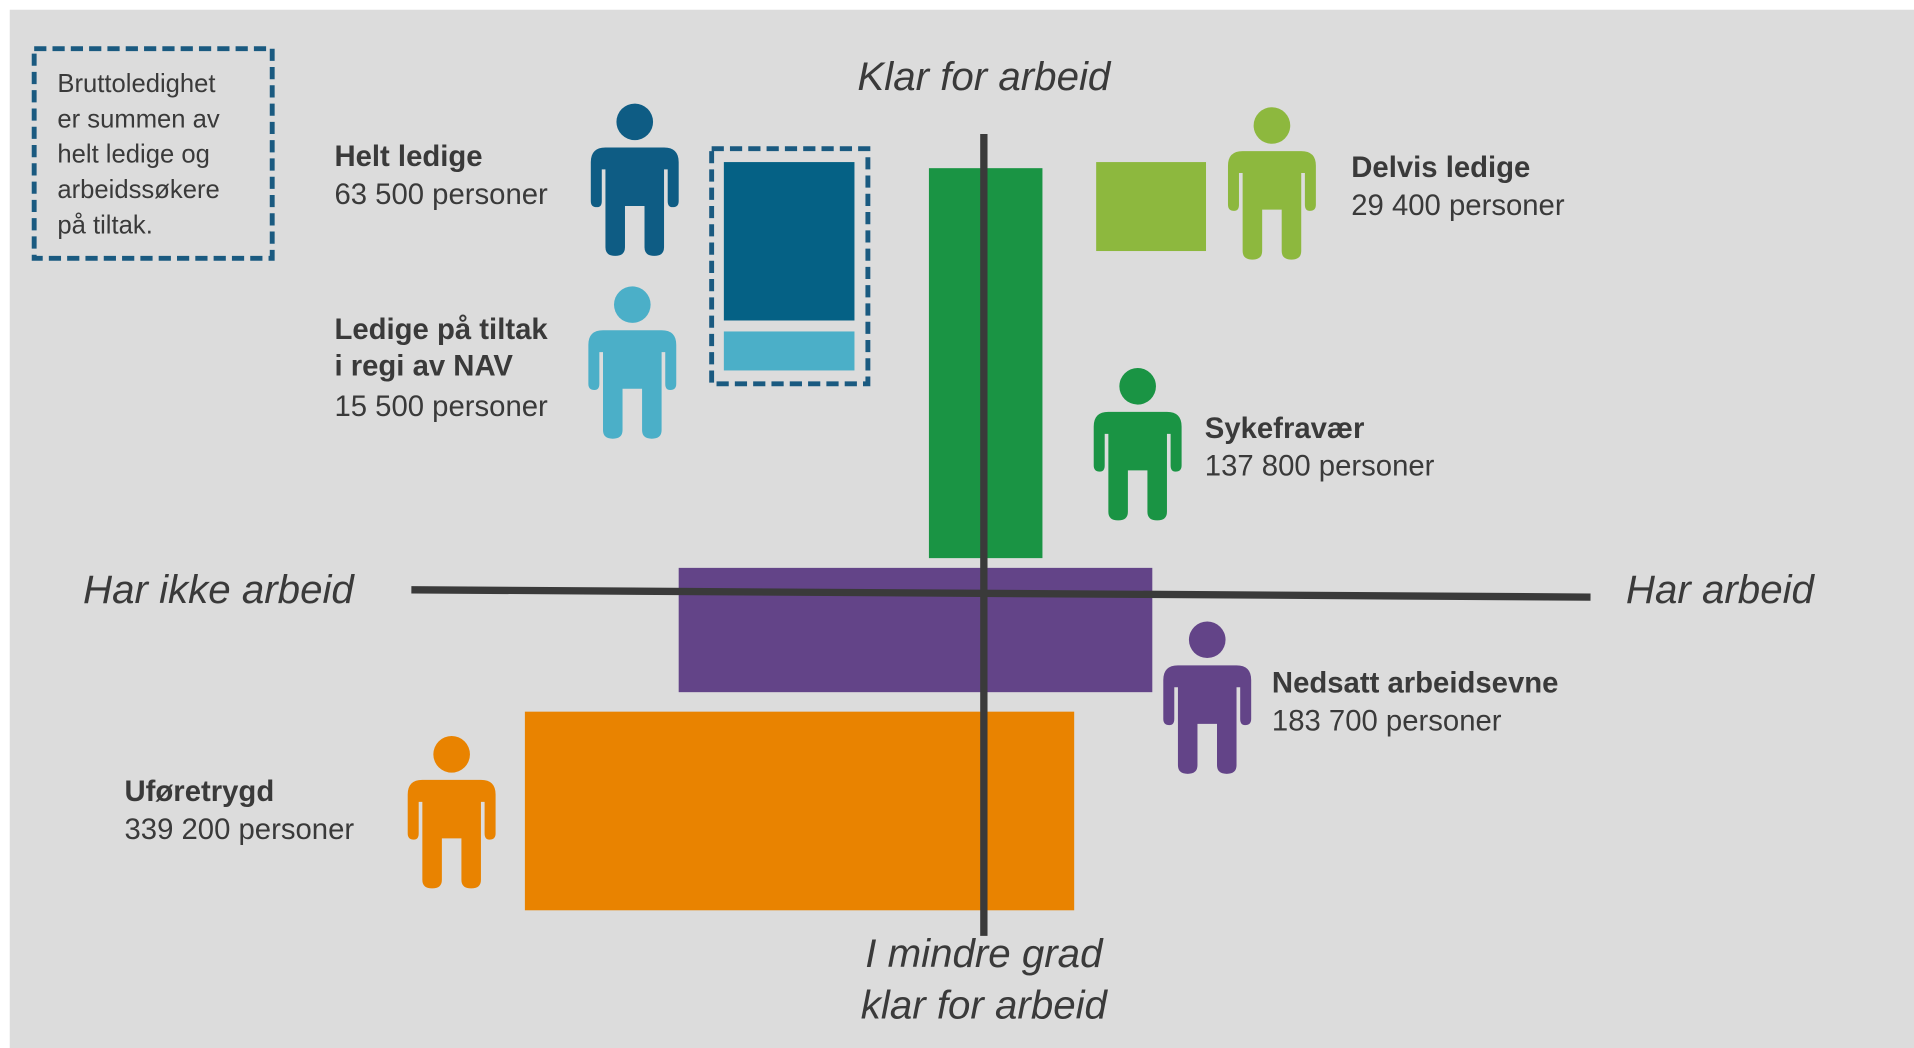 The width and height of the screenshot is (1914, 1048). What do you see at coordinates (1001, 593) in the screenshot?
I see `horizontal-axis` at bounding box center [1001, 593].